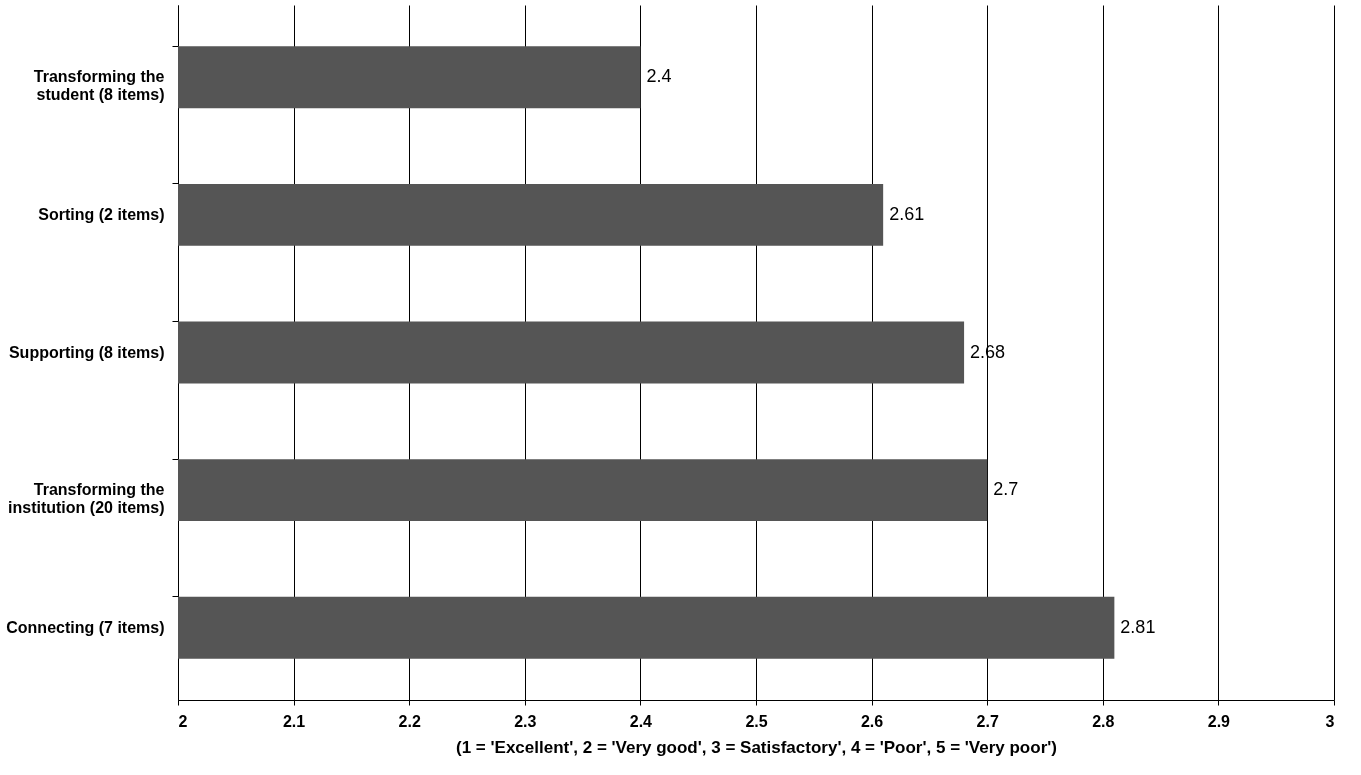 This screenshot has width=1361, height=775. Describe the element at coordinates (183, 721) in the screenshot. I see `x-tick-label: 2` at that location.